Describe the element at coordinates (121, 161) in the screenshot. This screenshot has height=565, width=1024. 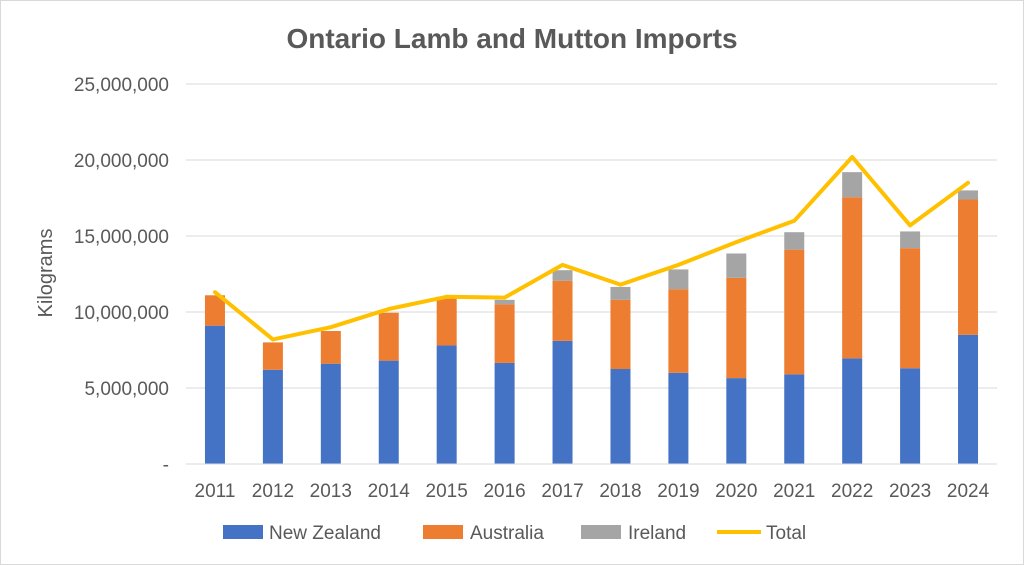
I see `y-tick-label: 20,000,000` at that location.